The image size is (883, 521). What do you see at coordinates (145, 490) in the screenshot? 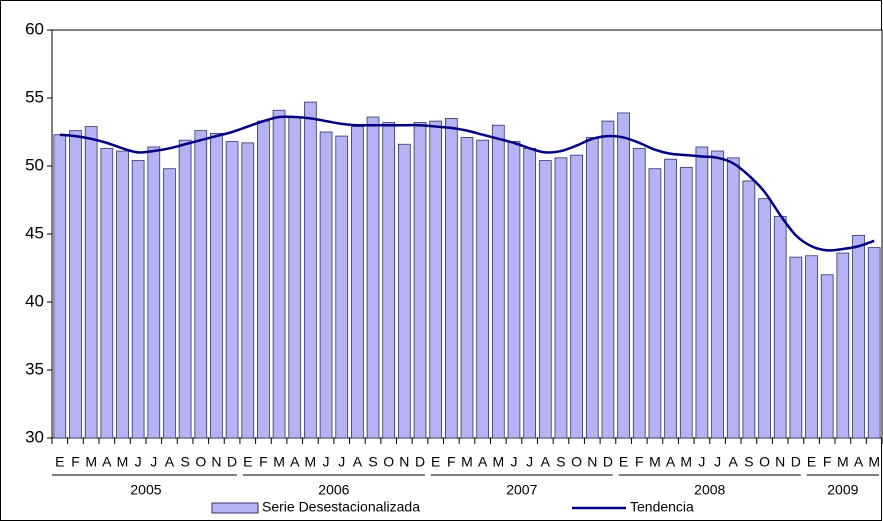
I see `year-label: 2005` at bounding box center [145, 490].